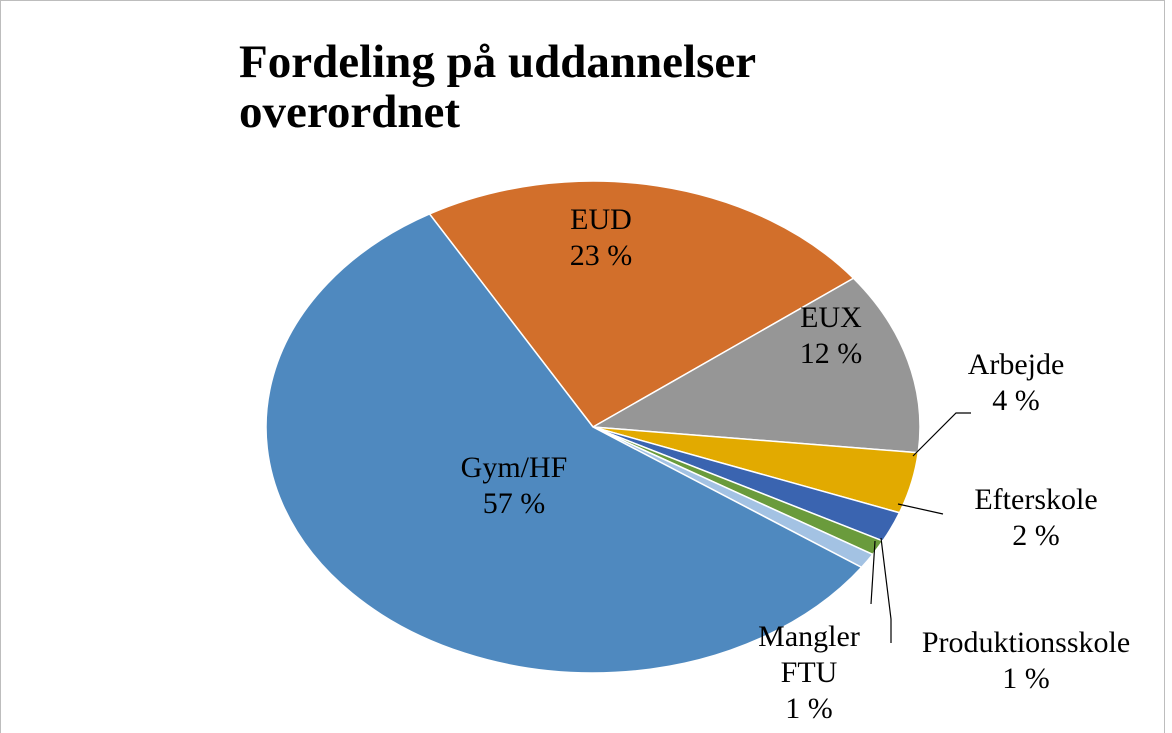 The height and width of the screenshot is (733, 1172). What do you see at coordinates (1016, 364) in the screenshot?
I see `slice-name: Arbejde` at bounding box center [1016, 364].